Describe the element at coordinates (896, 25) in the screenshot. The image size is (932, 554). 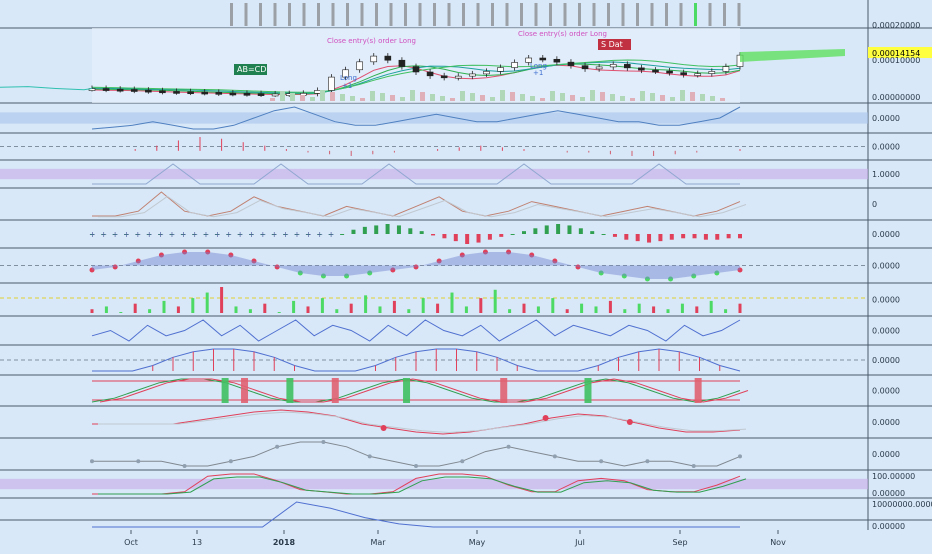
I see `price-tick-label: 0.00020000` at that location.